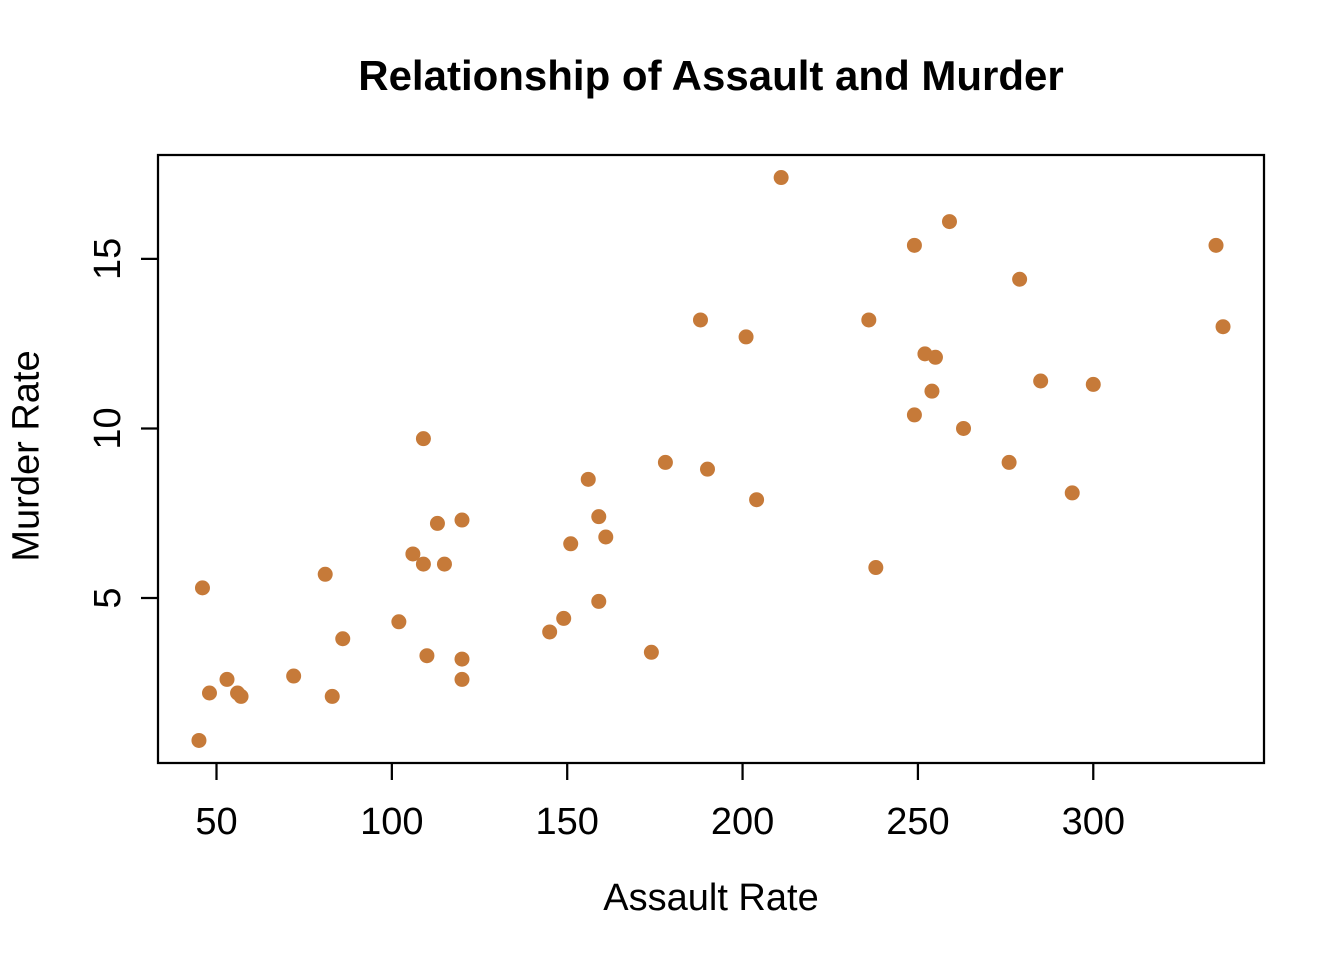 This screenshot has width=1344, height=960. What do you see at coordinates (216, 822) in the screenshot?
I see `x-tick-label: 50` at bounding box center [216, 822].